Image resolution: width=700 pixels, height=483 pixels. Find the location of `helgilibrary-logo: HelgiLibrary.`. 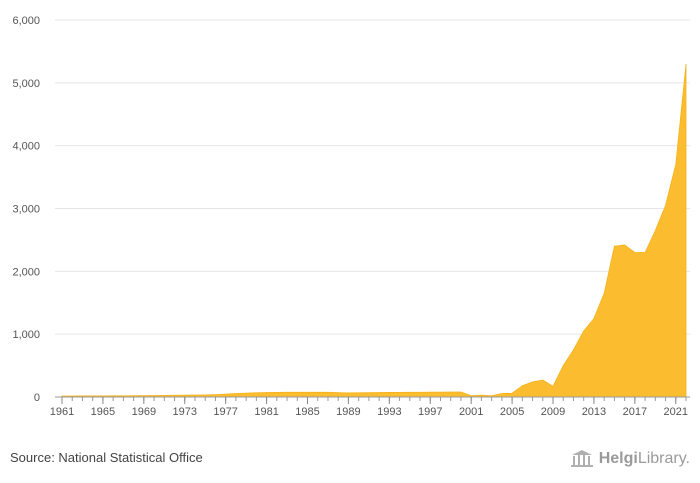

helgilibrary-logo: HelgiLibrary. is located at coordinates (629, 459).